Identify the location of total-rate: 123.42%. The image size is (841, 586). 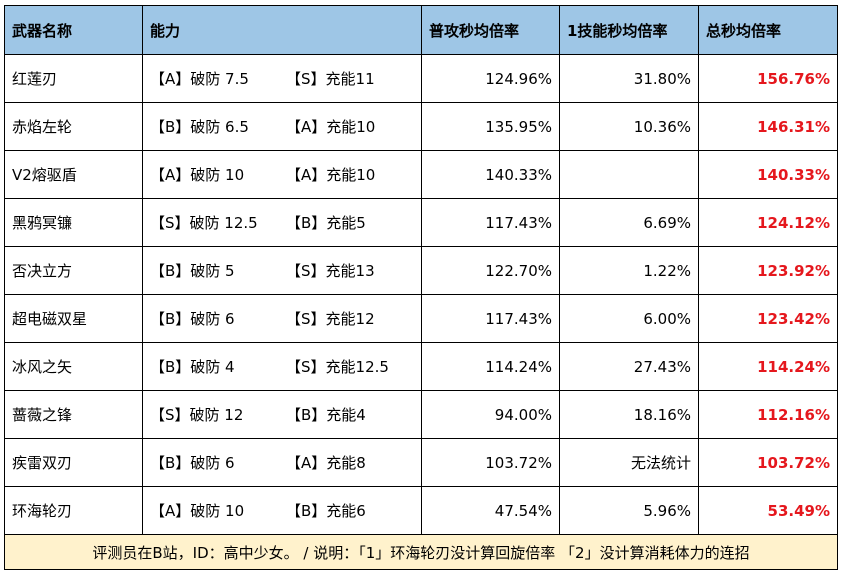
(768, 318).